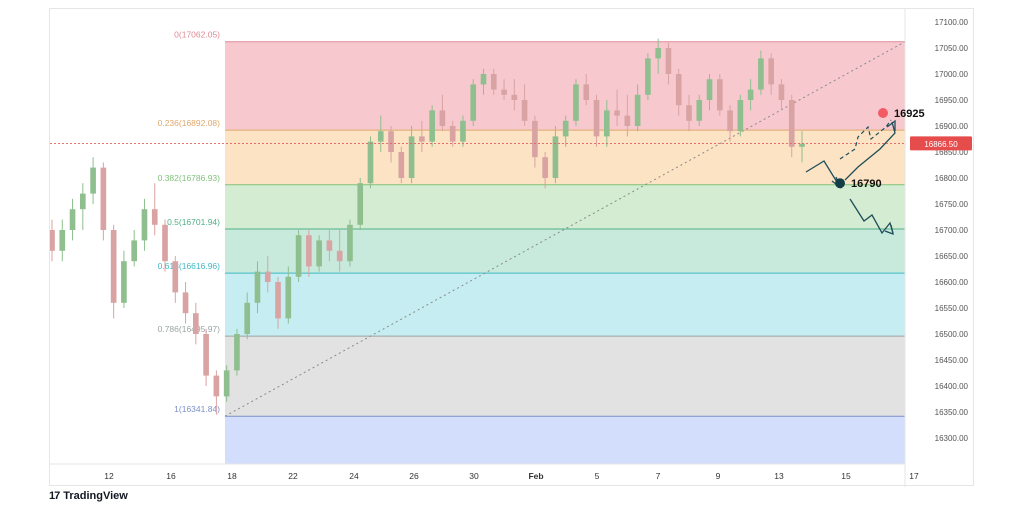 The width and height of the screenshot is (1024, 512). I want to click on x-tick-label: 16, so click(171, 476).